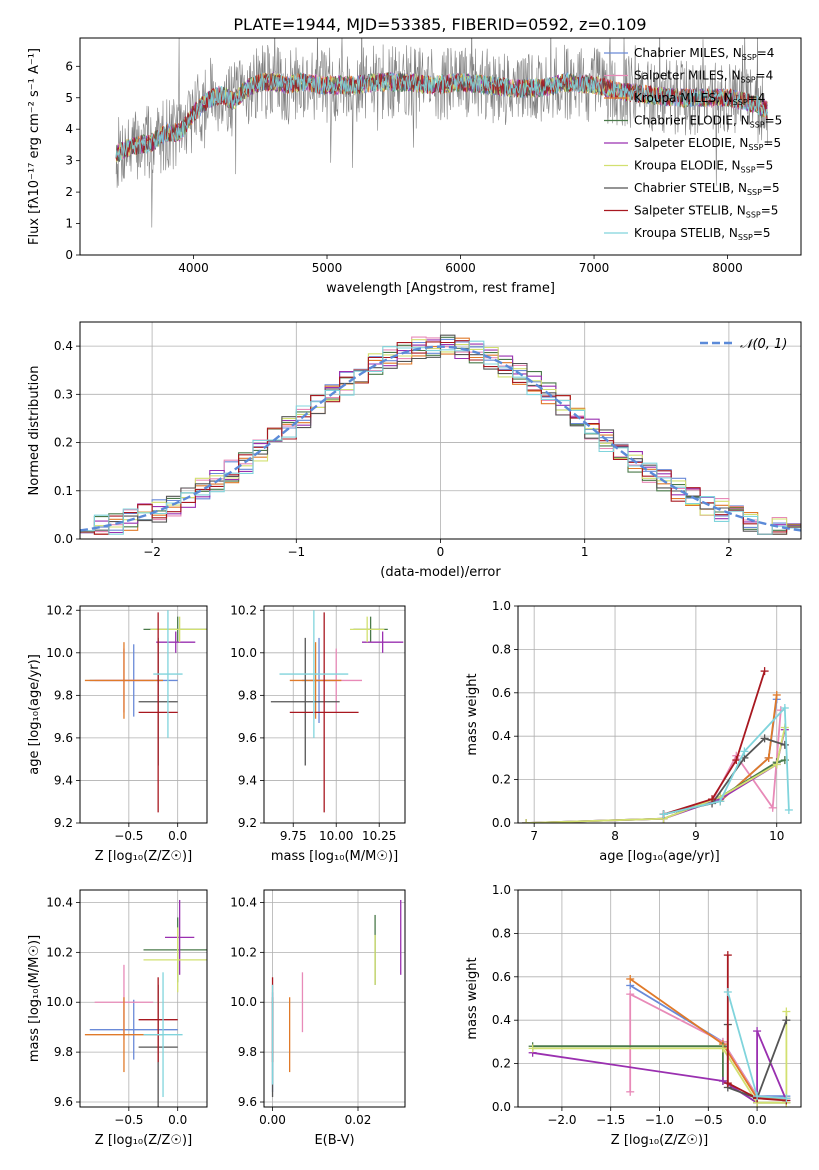  What do you see at coordinates (659, 856) in the screenshot?
I see `mass-weight-vs-age-xlabel: age [log₁₀(age/yr)]` at bounding box center [659, 856].